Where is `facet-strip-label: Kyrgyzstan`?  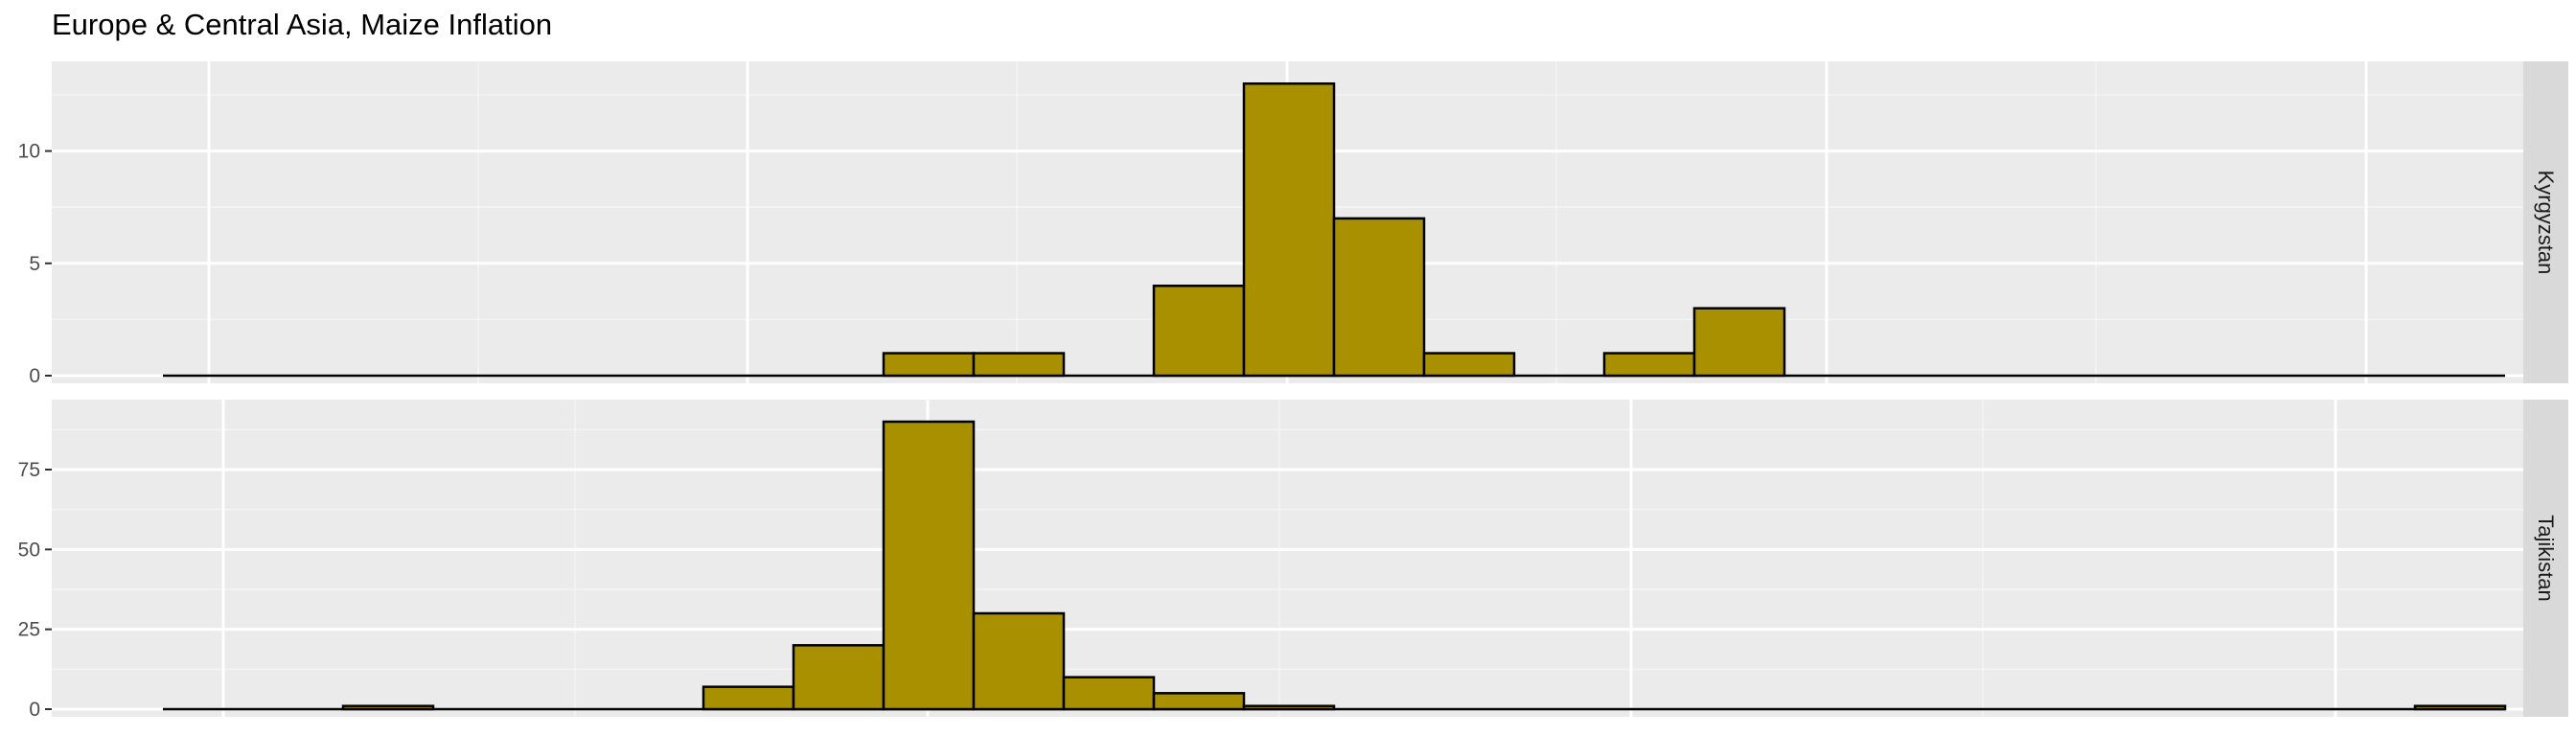
facet-strip-label: Kyrgyzstan is located at coordinates (2546, 223).